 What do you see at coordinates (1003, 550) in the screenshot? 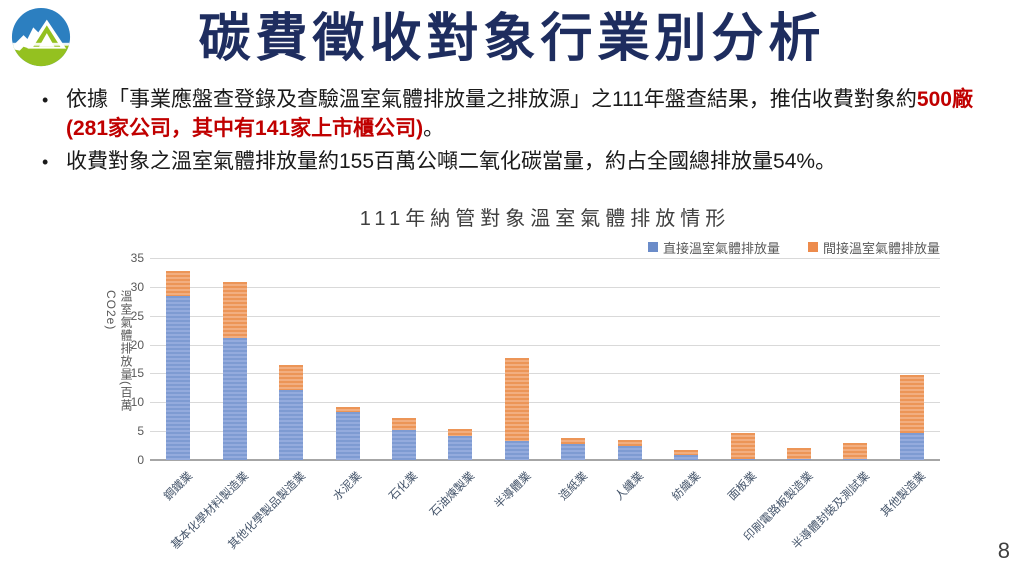
I see `page-number: 8` at bounding box center [1003, 550].